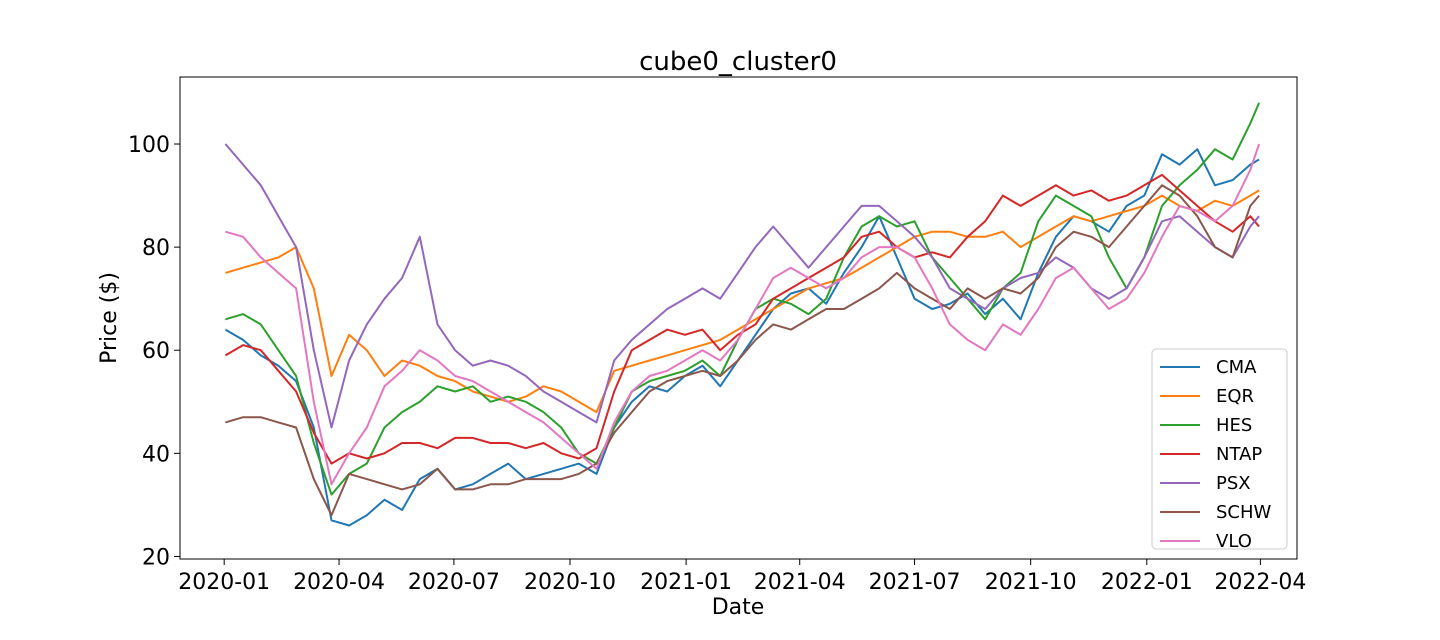 This screenshot has width=1440, height=640. I want to click on legend: CMA EQR HES NTAP PSX SCHW VLO, so click(1219, 450).